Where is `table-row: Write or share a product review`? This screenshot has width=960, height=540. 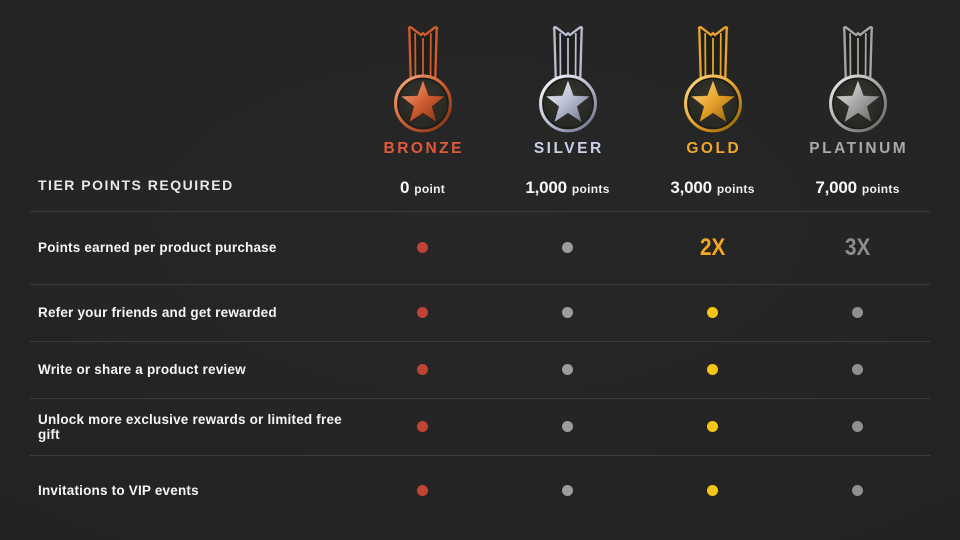 table-row: Write or share a product review is located at coordinates (480, 369).